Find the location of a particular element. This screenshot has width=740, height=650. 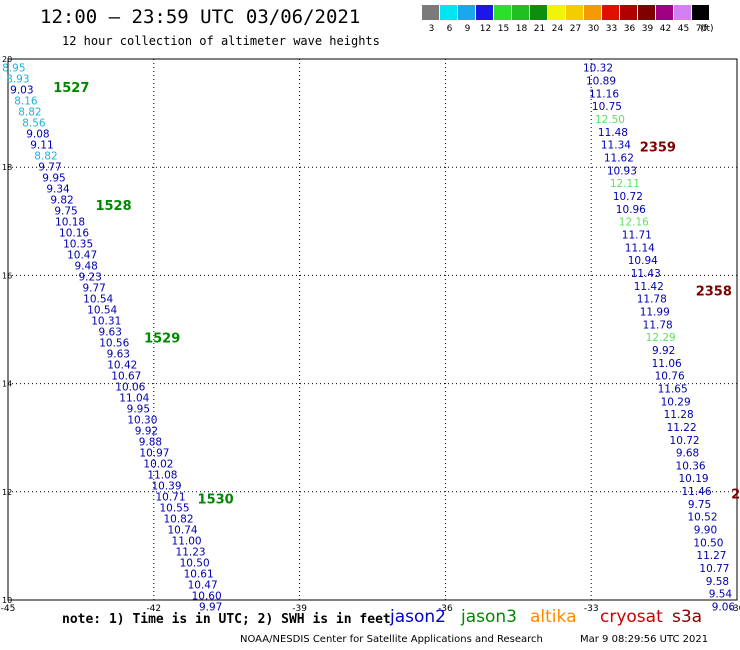

wave-height-label: 10.89 is located at coordinates (601, 82).